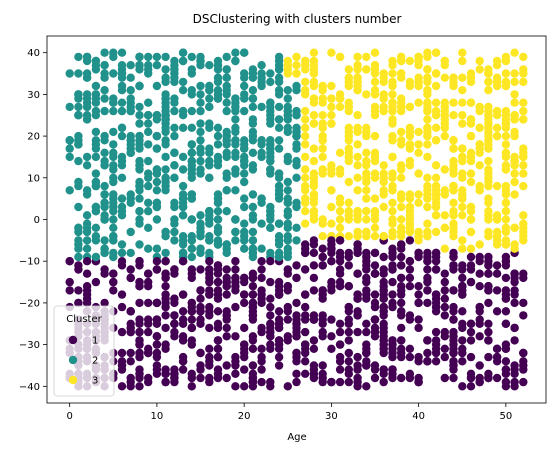 The width and height of the screenshot is (554, 455). What do you see at coordinates (33, 178) in the screenshot?
I see `y-tick-label: 10` at bounding box center [33, 178].